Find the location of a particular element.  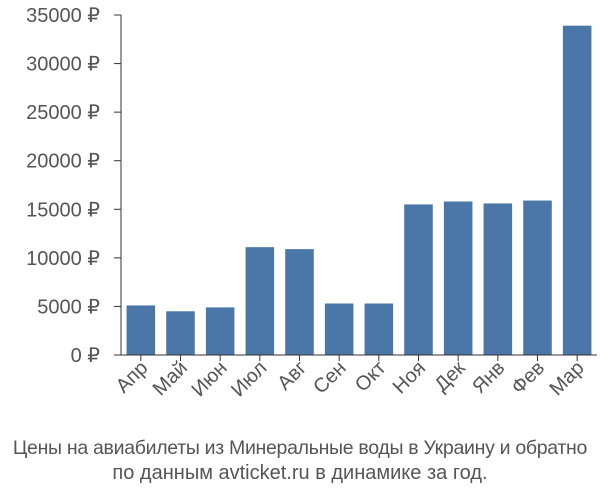

y-tick-label: 25000 ₽ is located at coordinates (63, 113).